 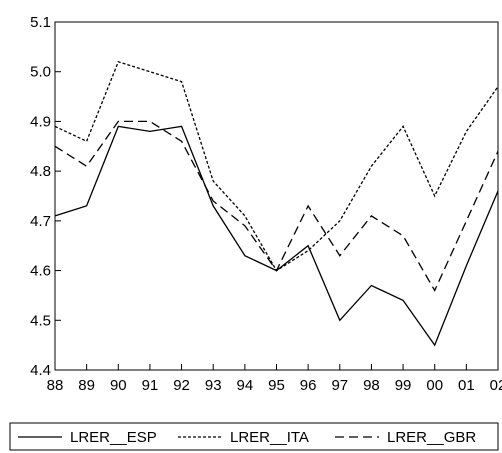 I want to click on x-tick-label: 00, so click(x=434, y=385).